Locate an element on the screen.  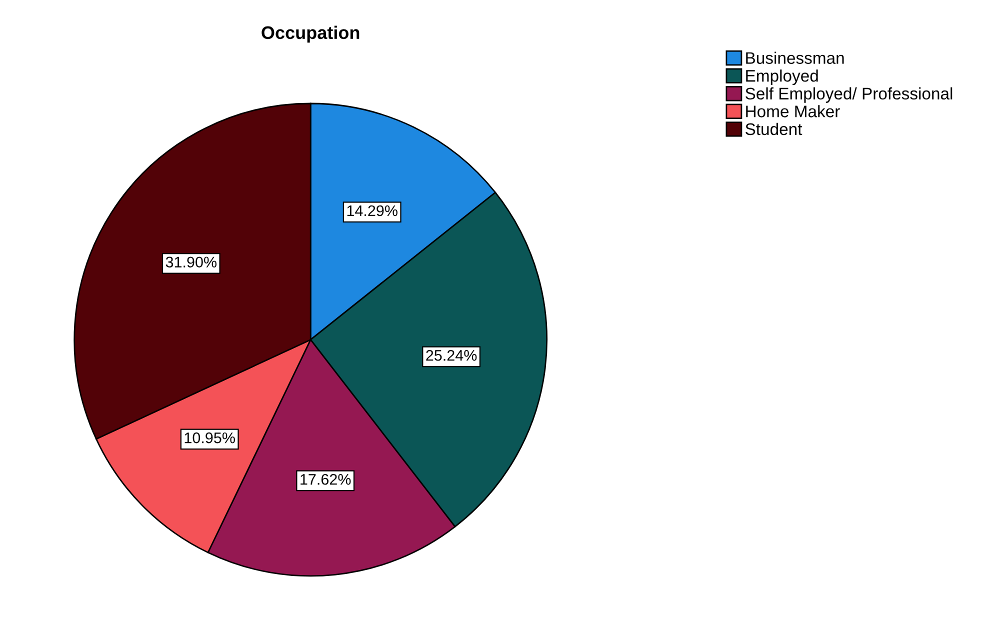
legend-label: Businessman is located at coordinates (795, 58).